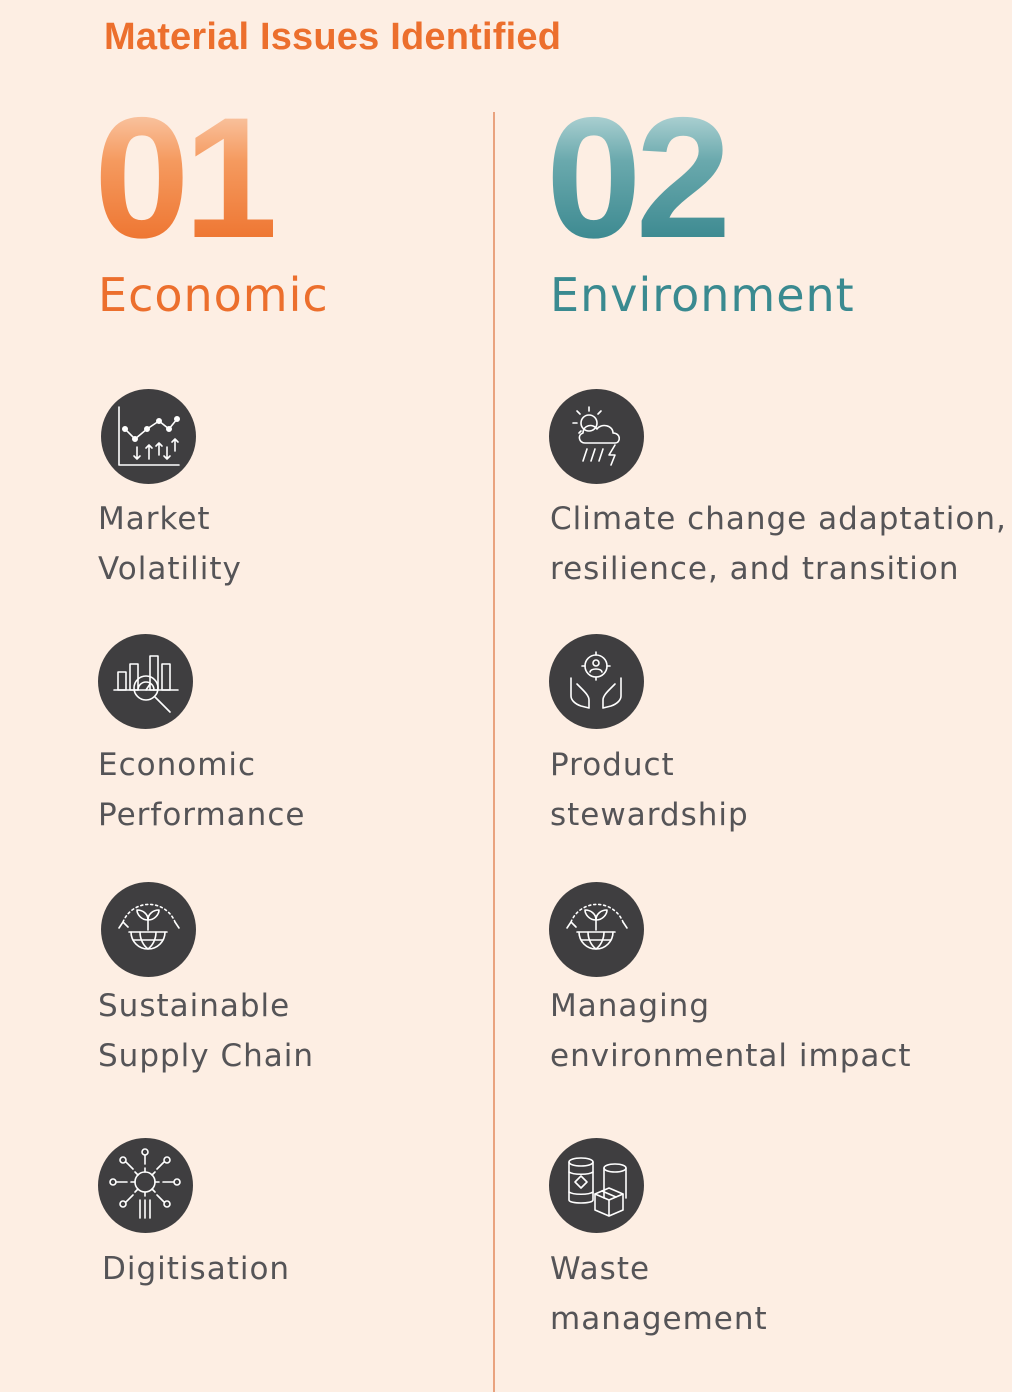 This screenshot has height=1392, width=1012. Describe the element at coordinates (494, 752) in the screenshot. I see `column-divider` at that location.